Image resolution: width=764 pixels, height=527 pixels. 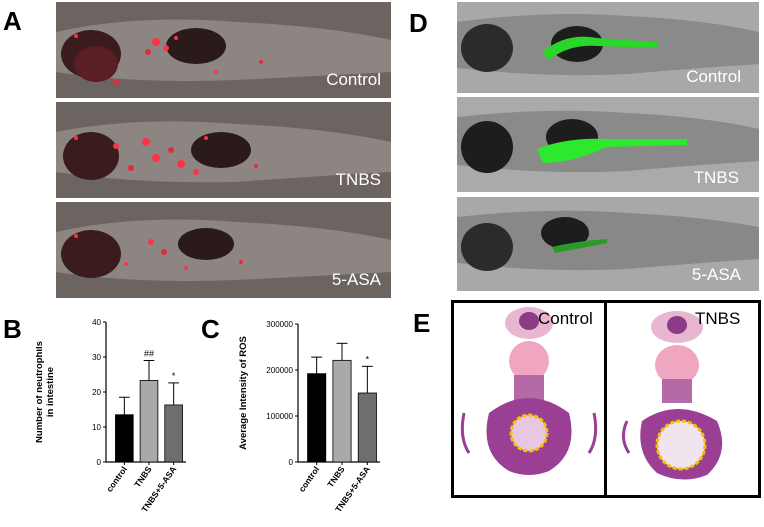 I want to click on zebrafish-image-control-d: Control, so click(x=608, y=47).